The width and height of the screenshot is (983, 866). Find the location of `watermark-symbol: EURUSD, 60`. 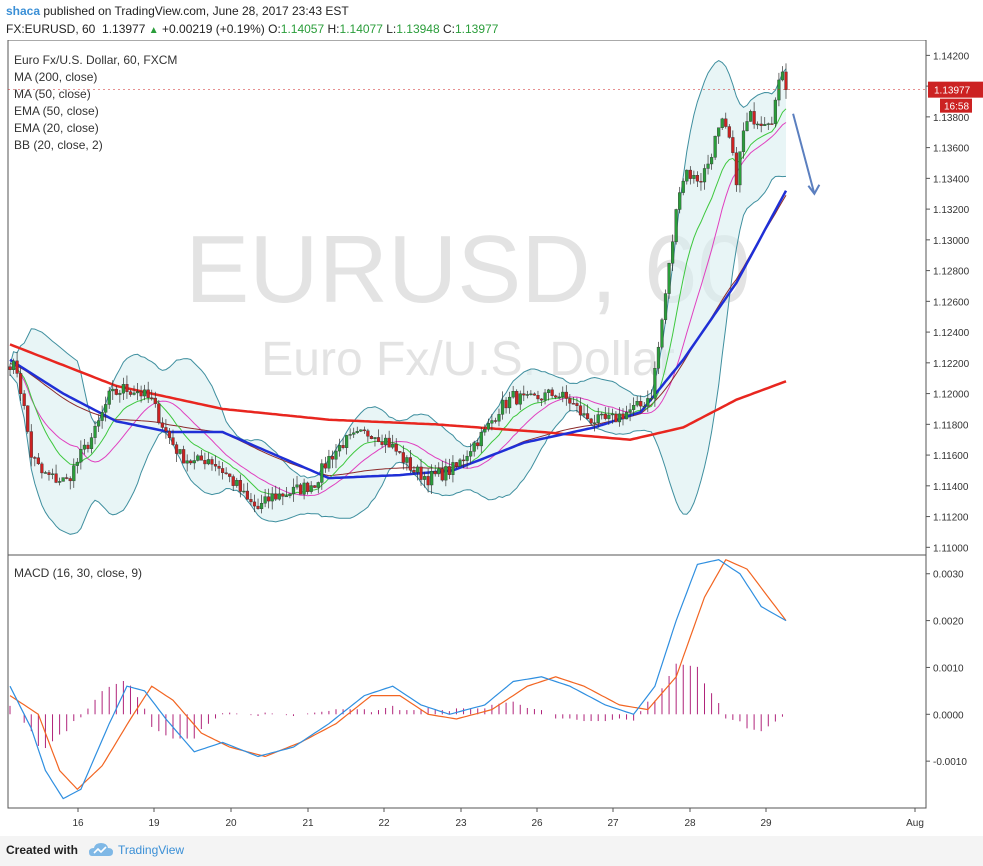

watermark-symbol: EURUSD, 60 is located at coordinates (468, 269).